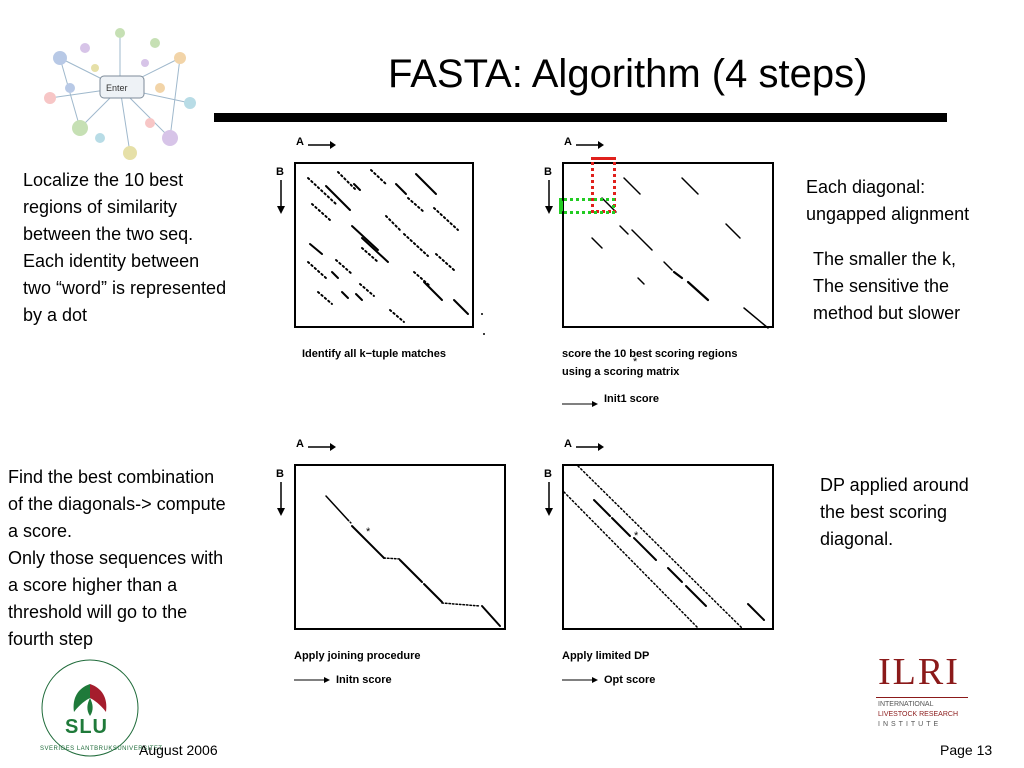 The width and height of the screenshot is (1024, 768). Describe the element at coordinates (650, 354) in the screenshot. I see `panel-2-caption-line1: score the 10 best scoring regions` at that location.